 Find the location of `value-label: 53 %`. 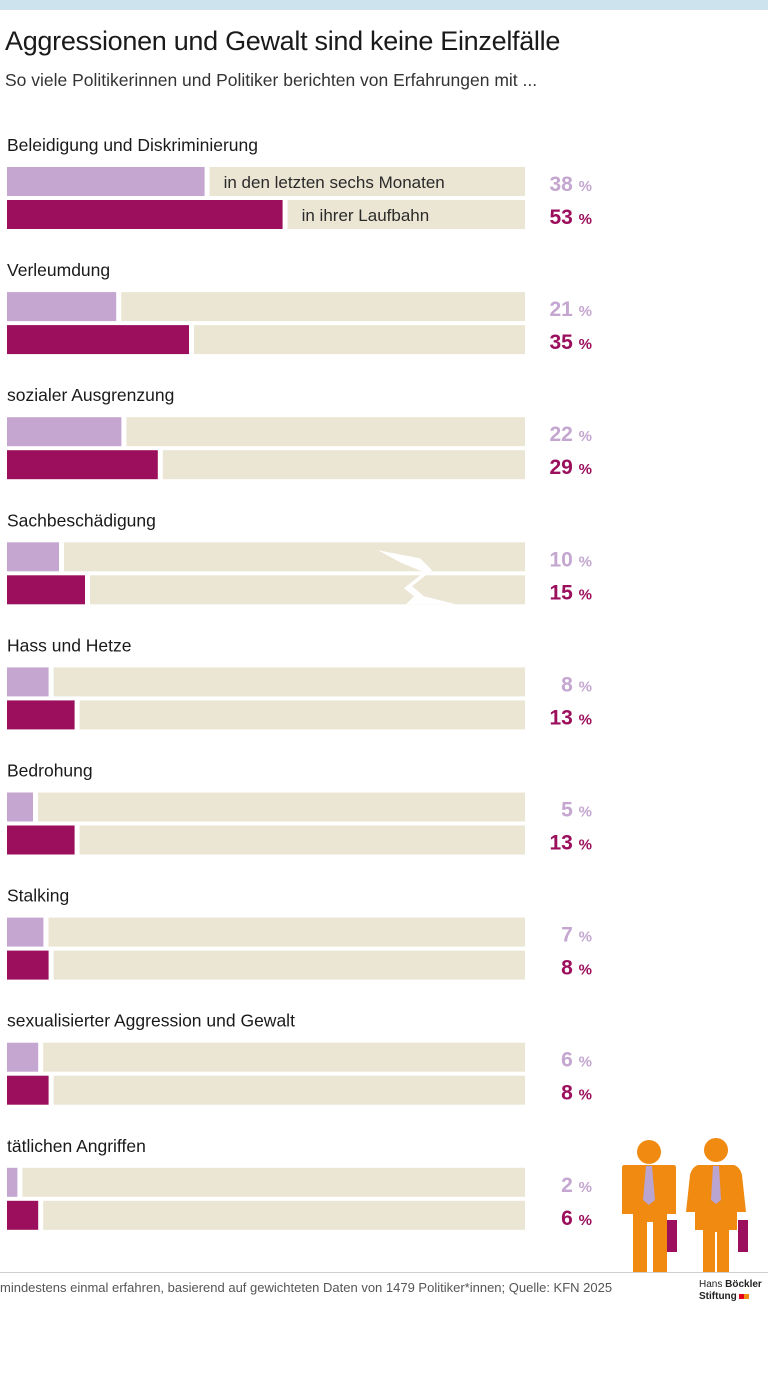

value-label: 53 % is located at coordinates (570, 217).